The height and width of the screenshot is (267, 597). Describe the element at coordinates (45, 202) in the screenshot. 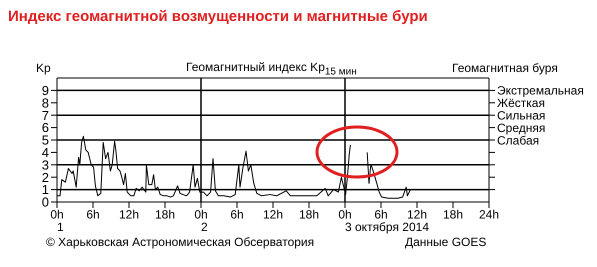

I see `y-tick-label: 0` at that location.